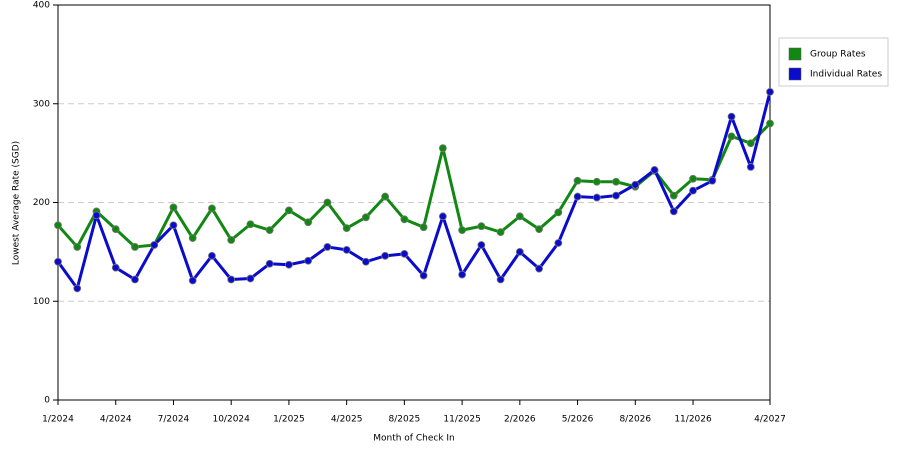 This screenshot has height=450, width=900. What do you see at coordinates (838, 55) in the screenshot?
I see `legend-label: Group Rates` at bounding box center [838, 55].